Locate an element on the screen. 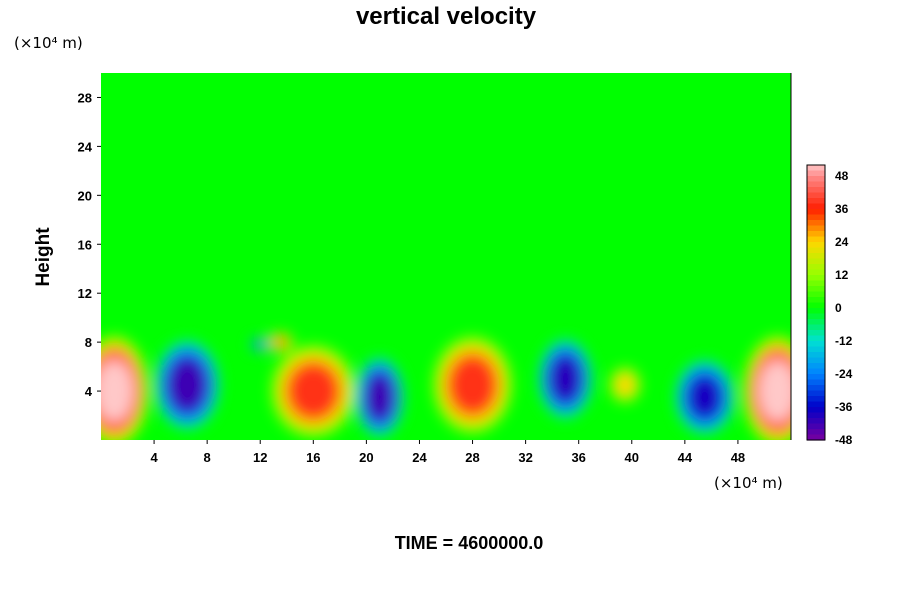 The height and width of the screenshot is (600, 900). chart-title: vertical velocity is located at coordinates (446, 16).